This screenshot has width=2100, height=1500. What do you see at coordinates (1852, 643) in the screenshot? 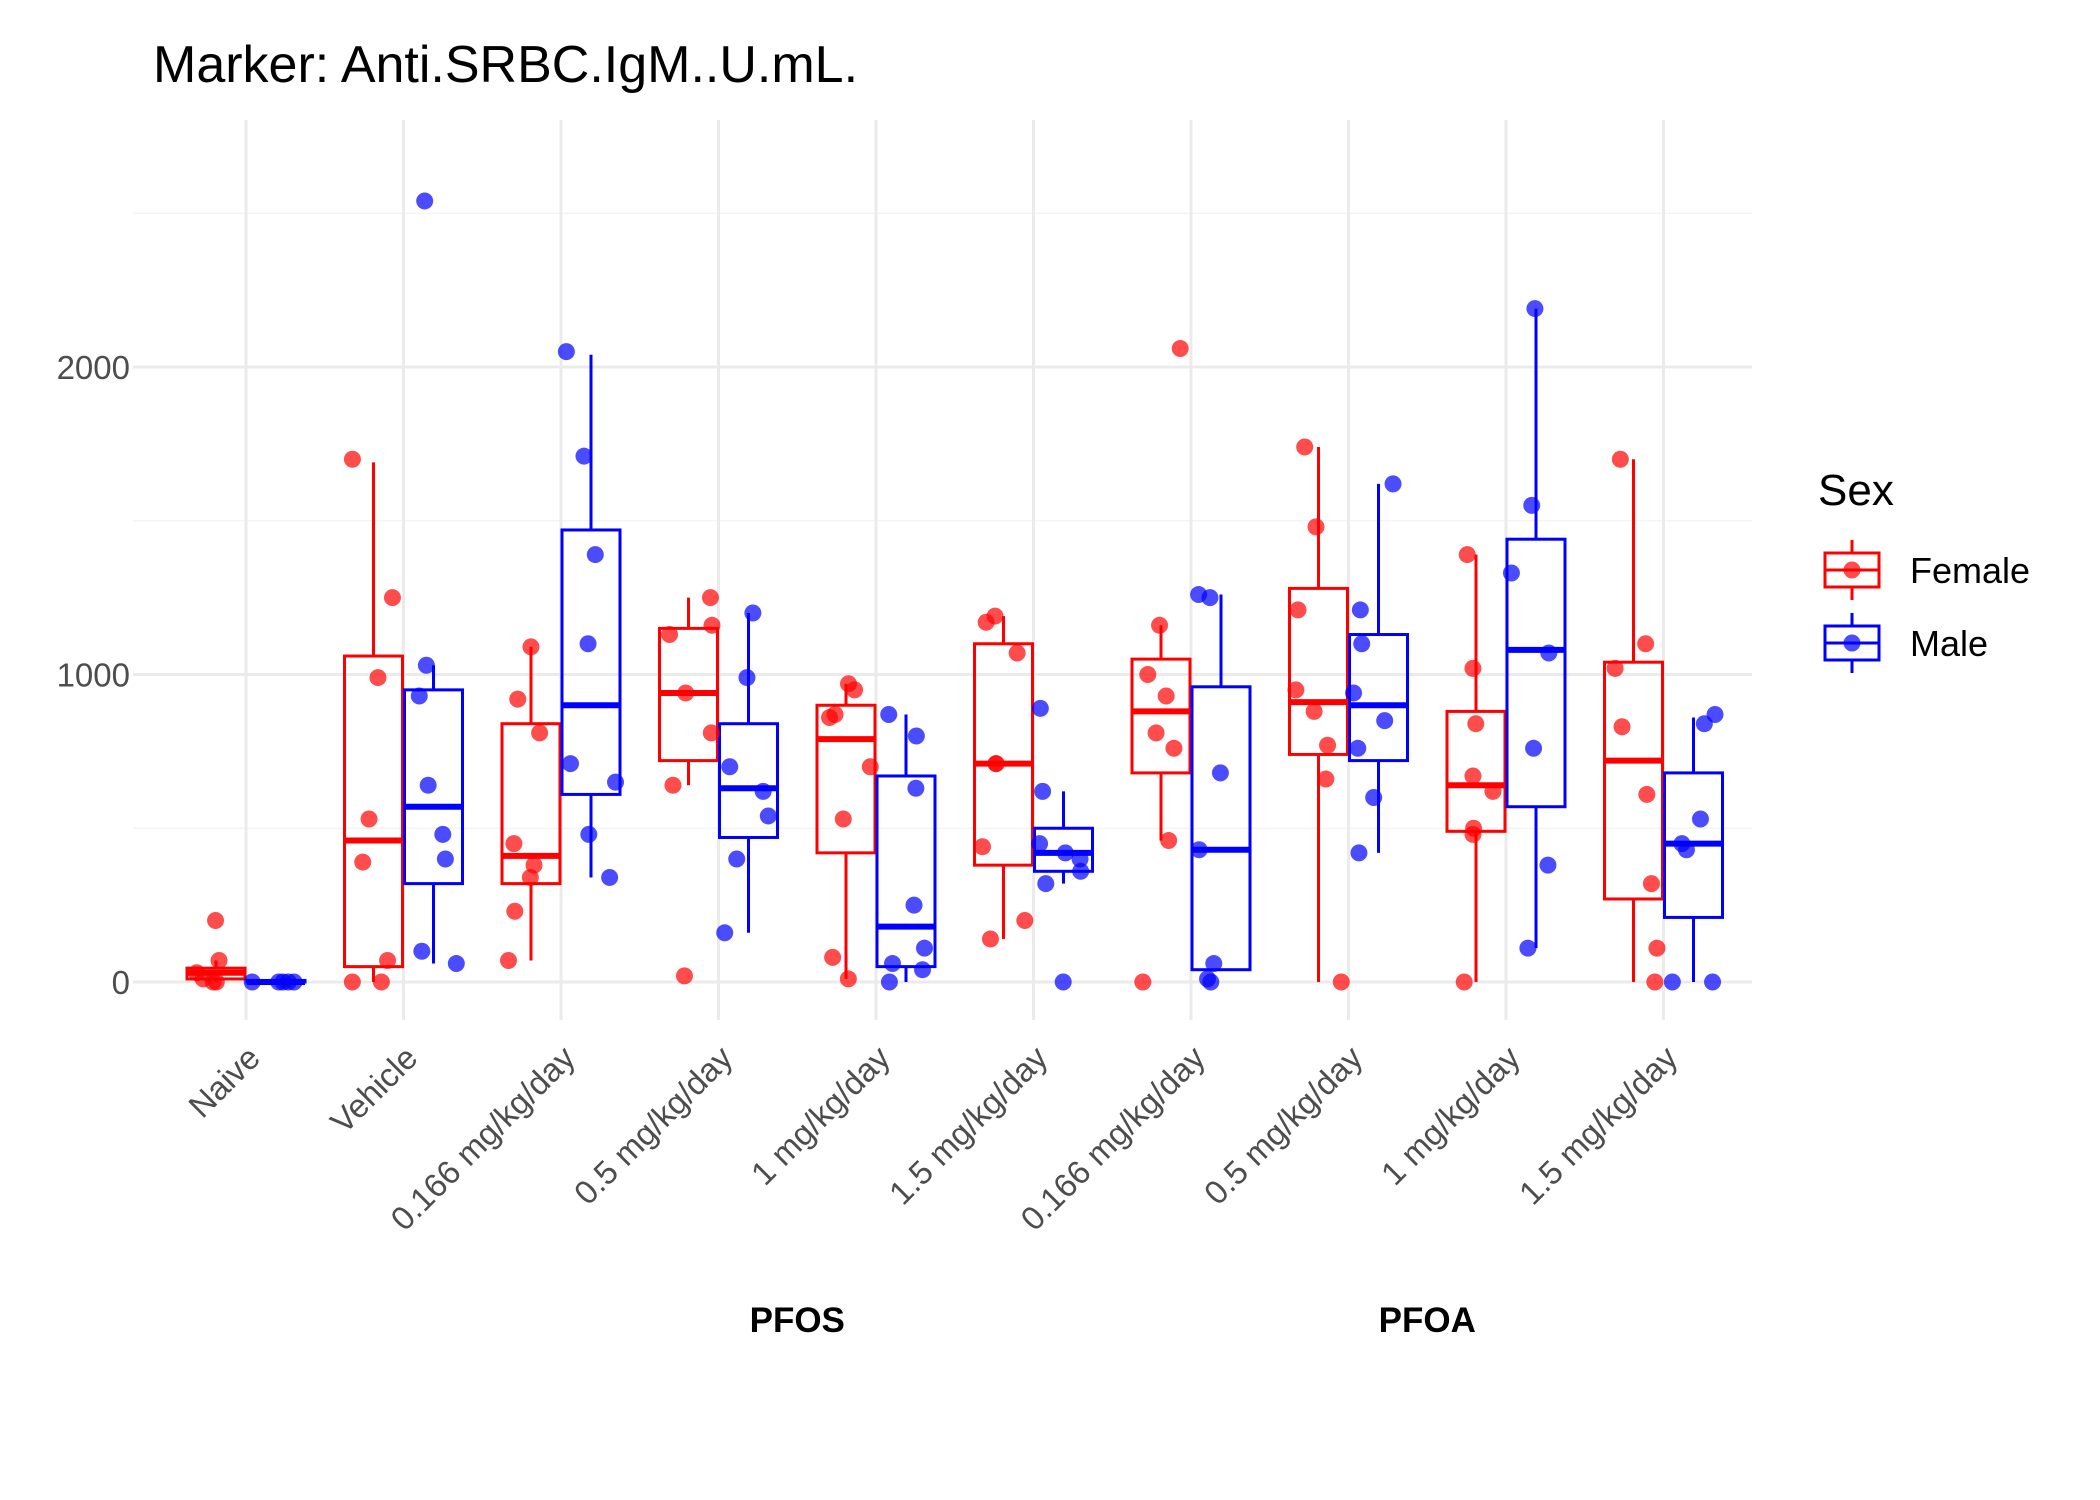
I see `legend-key-point` at bounding box center [1852, 643].